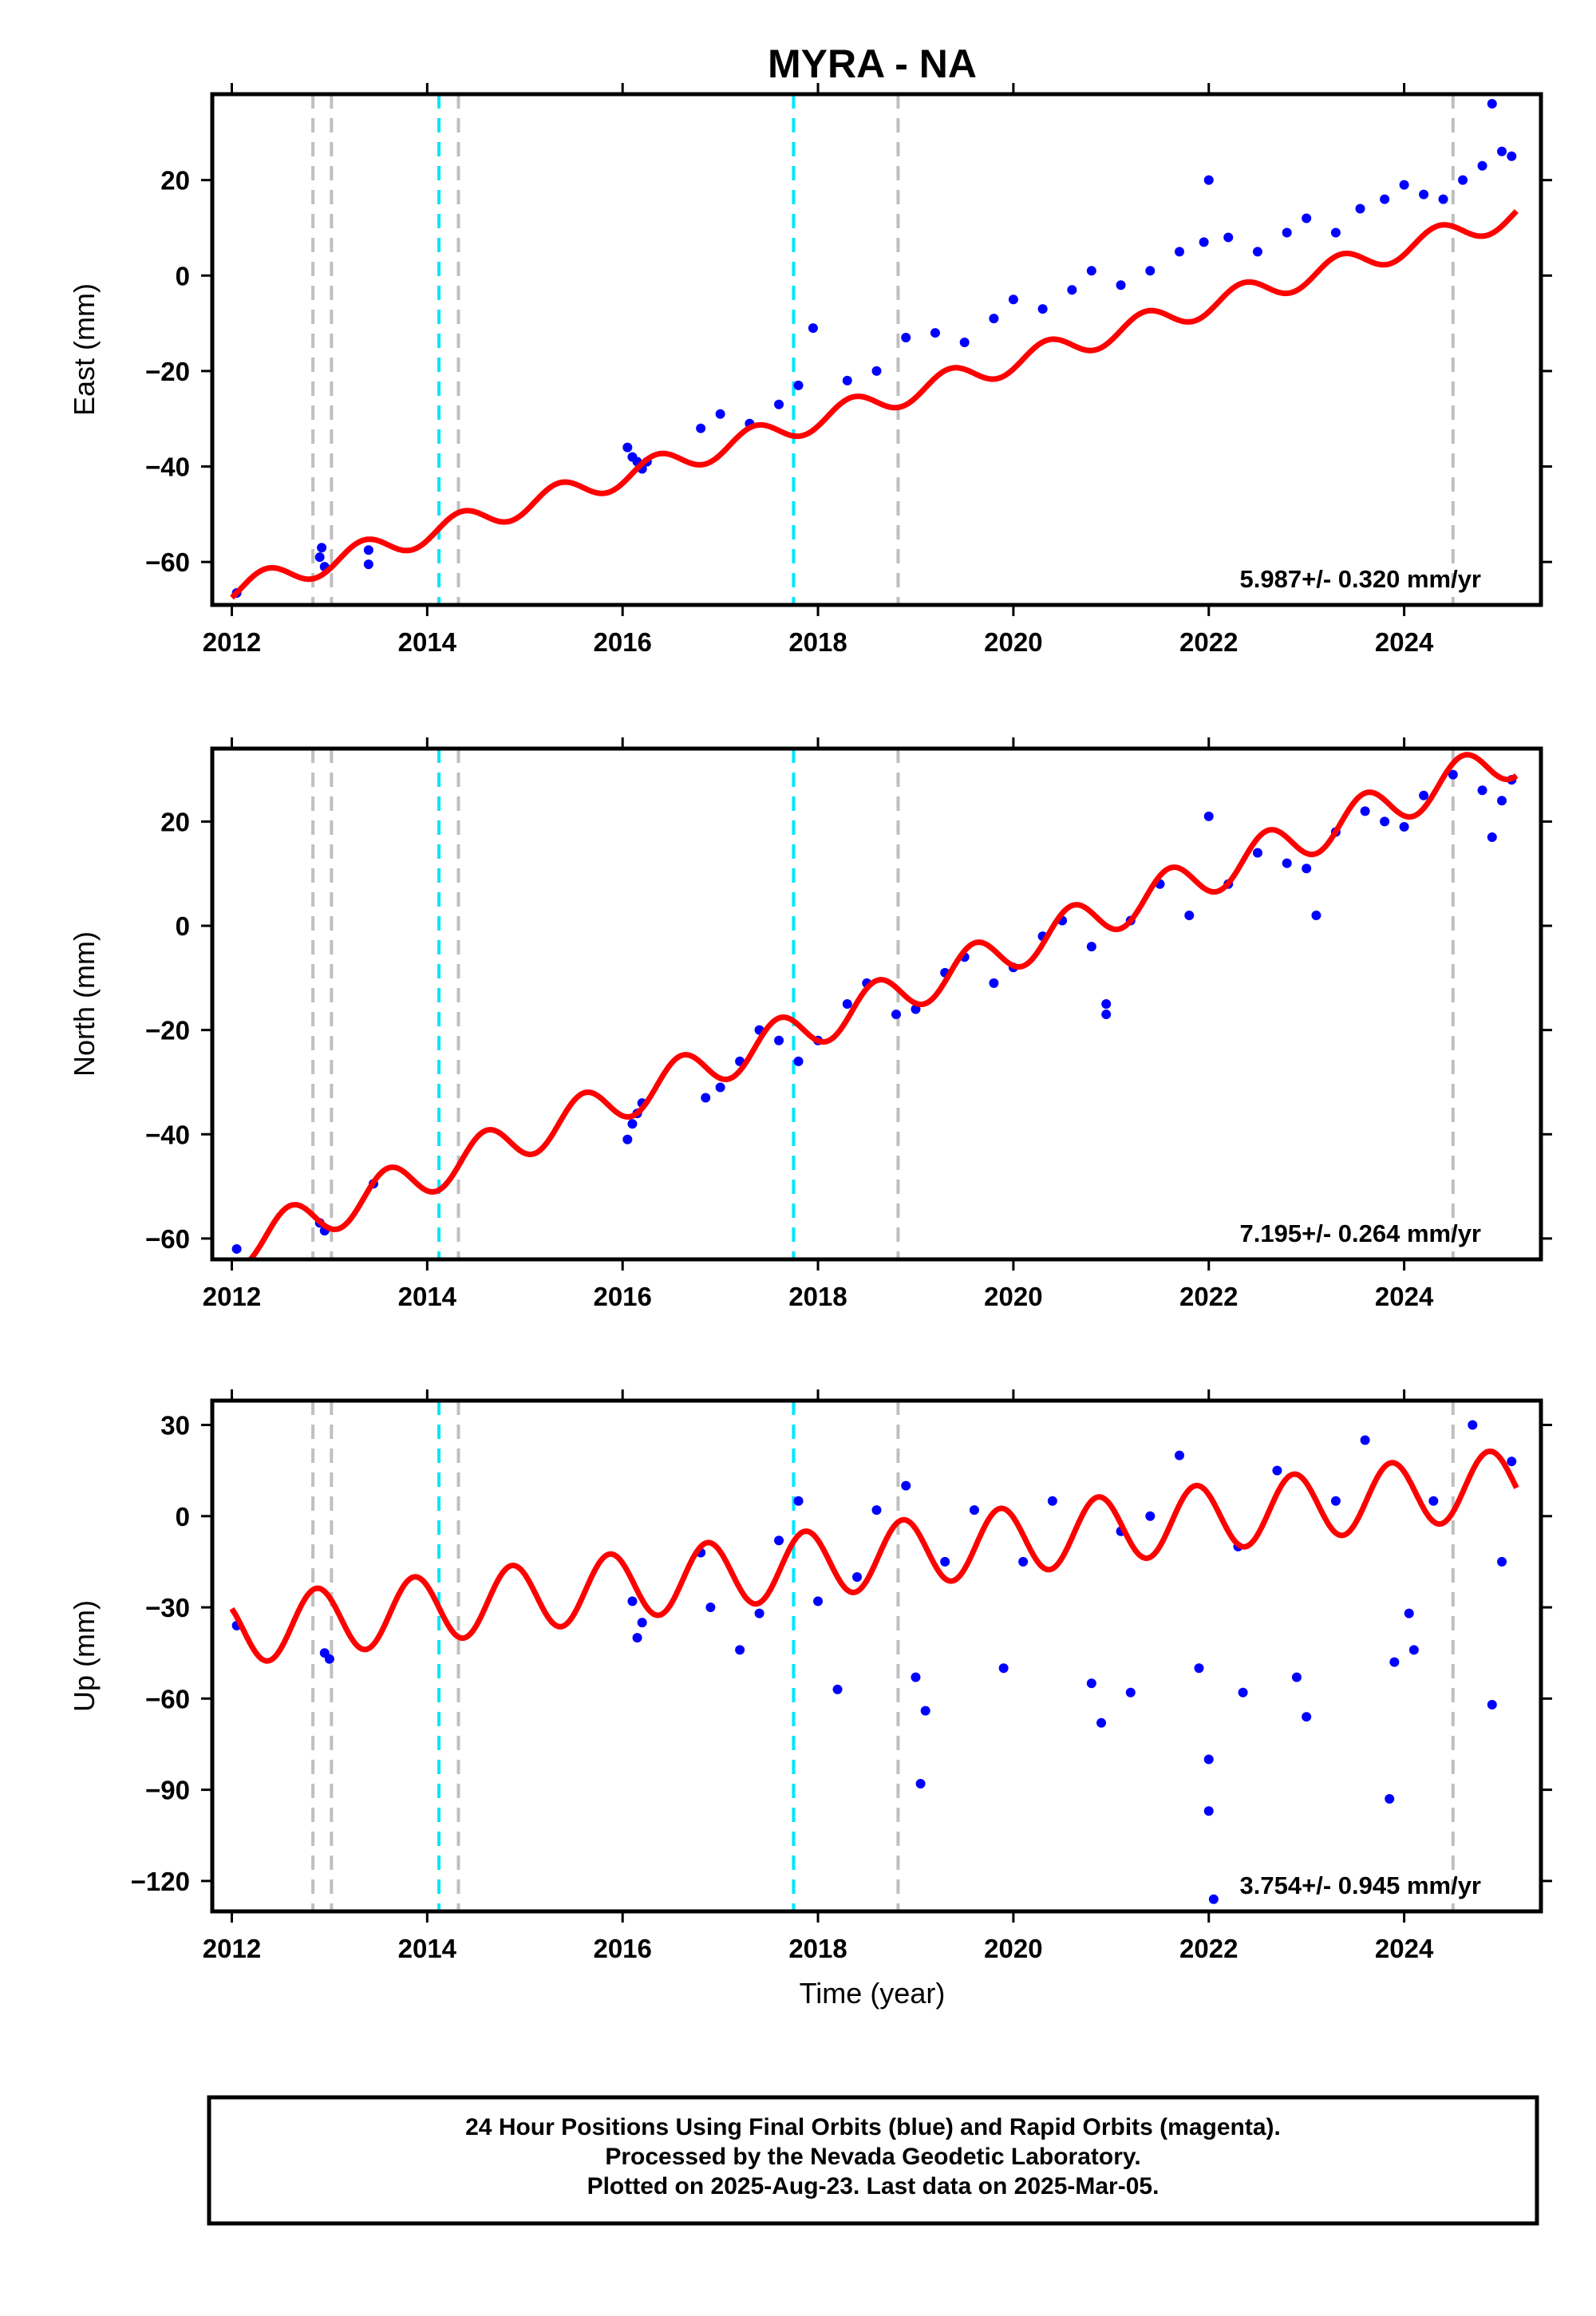  What do you see at coordinates (1360, 579) in the screenshot?
I see `velocity-label: 5.987+/- 0.320 mm/yr` at bounding box center [1360, 579].